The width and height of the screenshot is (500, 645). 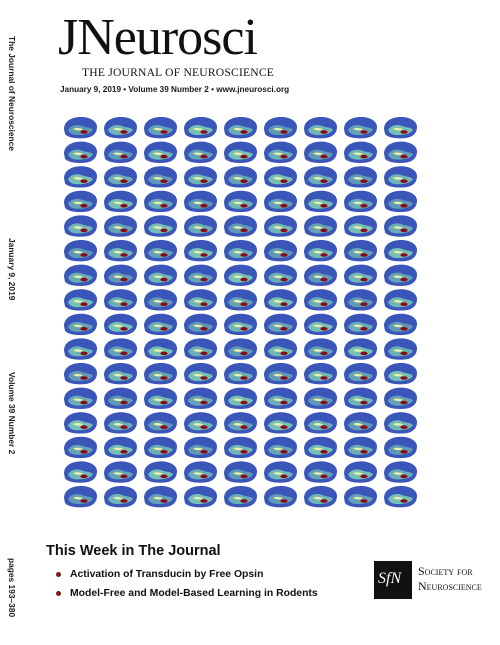 I want to click on society-name: Society for Neuroscience, so click(x=450, y=578).